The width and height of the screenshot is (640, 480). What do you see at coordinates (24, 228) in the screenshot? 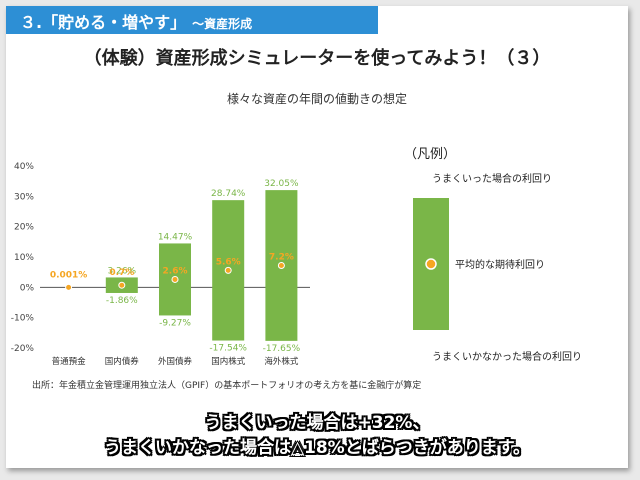
I see `y-tick-label: 20%` at bounding box center [24, 228].